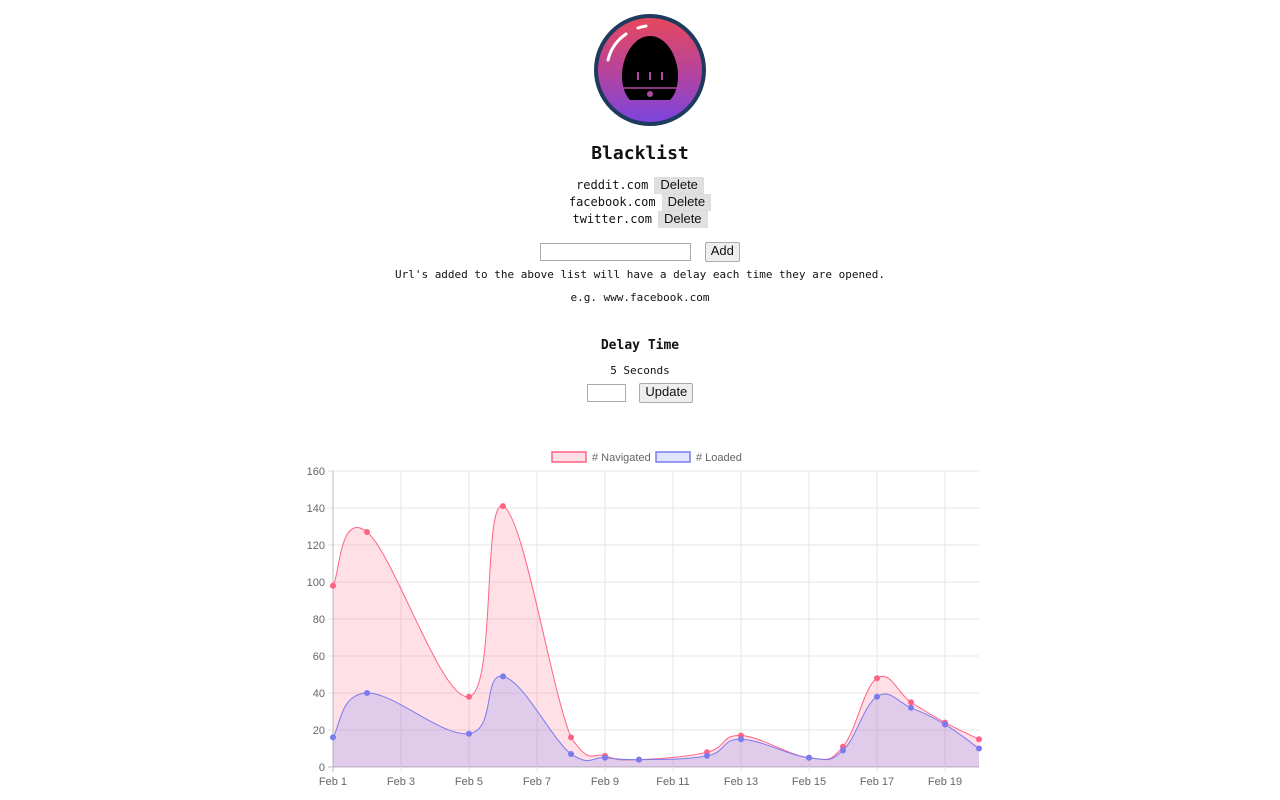 Image resolution: width=1280 pixels, height=800 pixels. What do you see at coordinates (606, 392) in the screenshot?
I see `delay-input` at bounding box center [606, 392].